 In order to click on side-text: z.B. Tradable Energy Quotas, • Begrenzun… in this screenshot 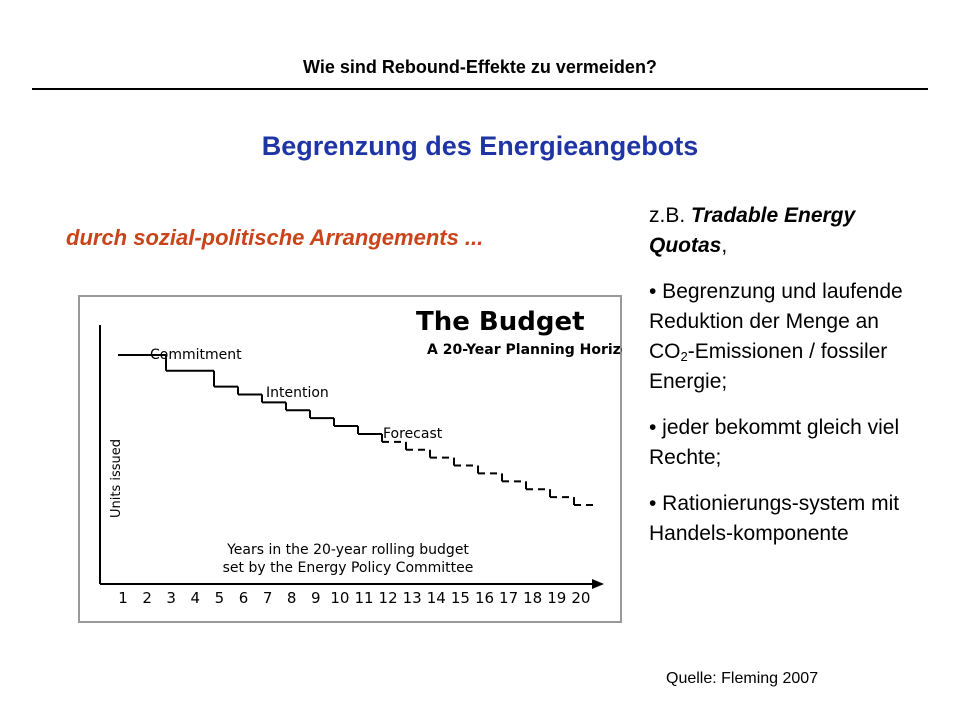, I will do `click(784, 383)`.